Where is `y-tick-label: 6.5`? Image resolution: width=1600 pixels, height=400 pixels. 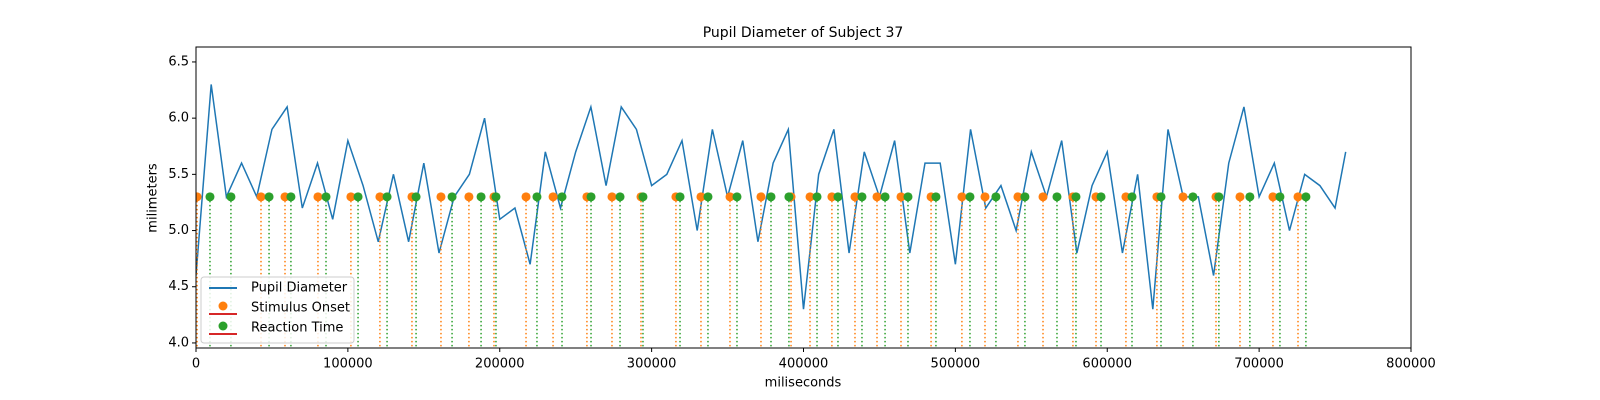
y-tick-label: 6.5 is located at coordinates (178, 61).